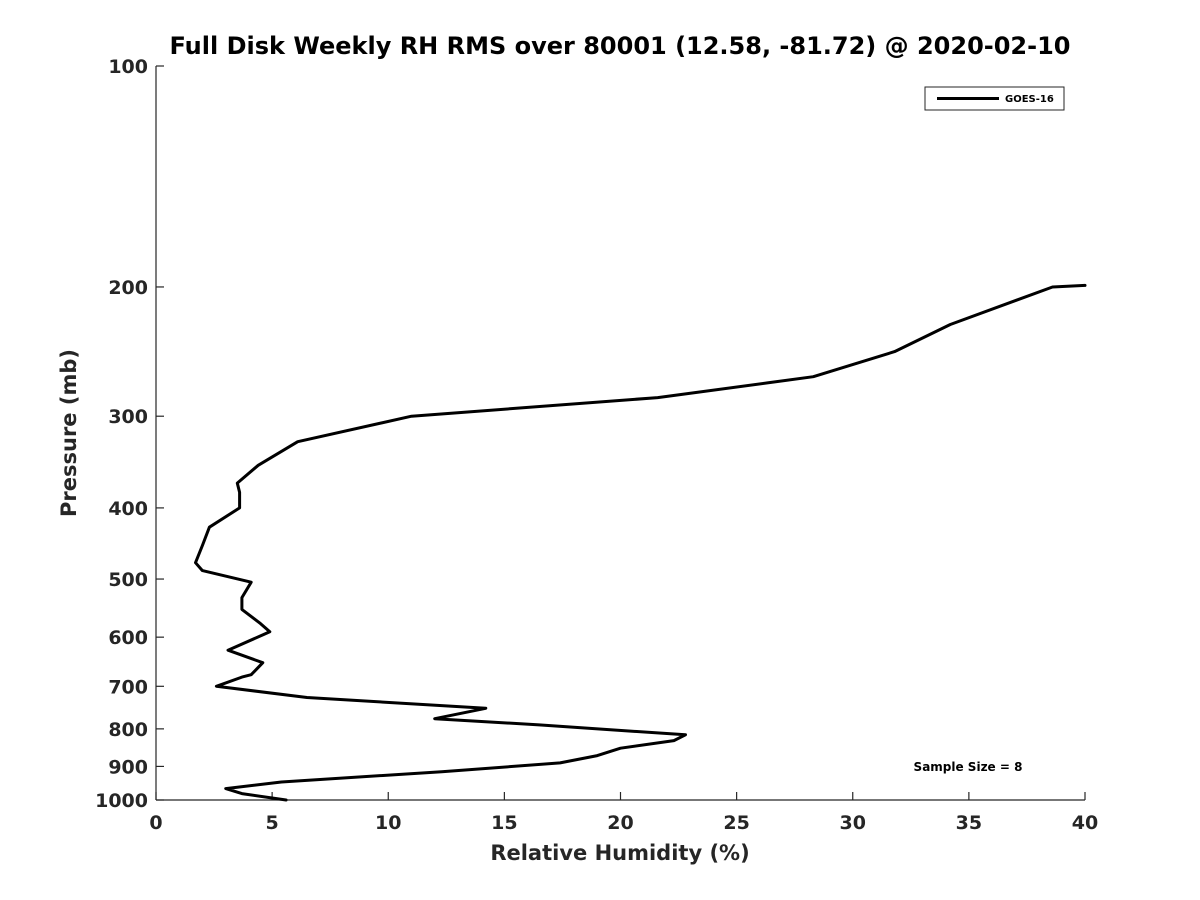 This screenshot has height=900, width=1200. Describe the element at coordinates (128, 638) in the screenshot. I see `y-tick-label: 600` at that location.